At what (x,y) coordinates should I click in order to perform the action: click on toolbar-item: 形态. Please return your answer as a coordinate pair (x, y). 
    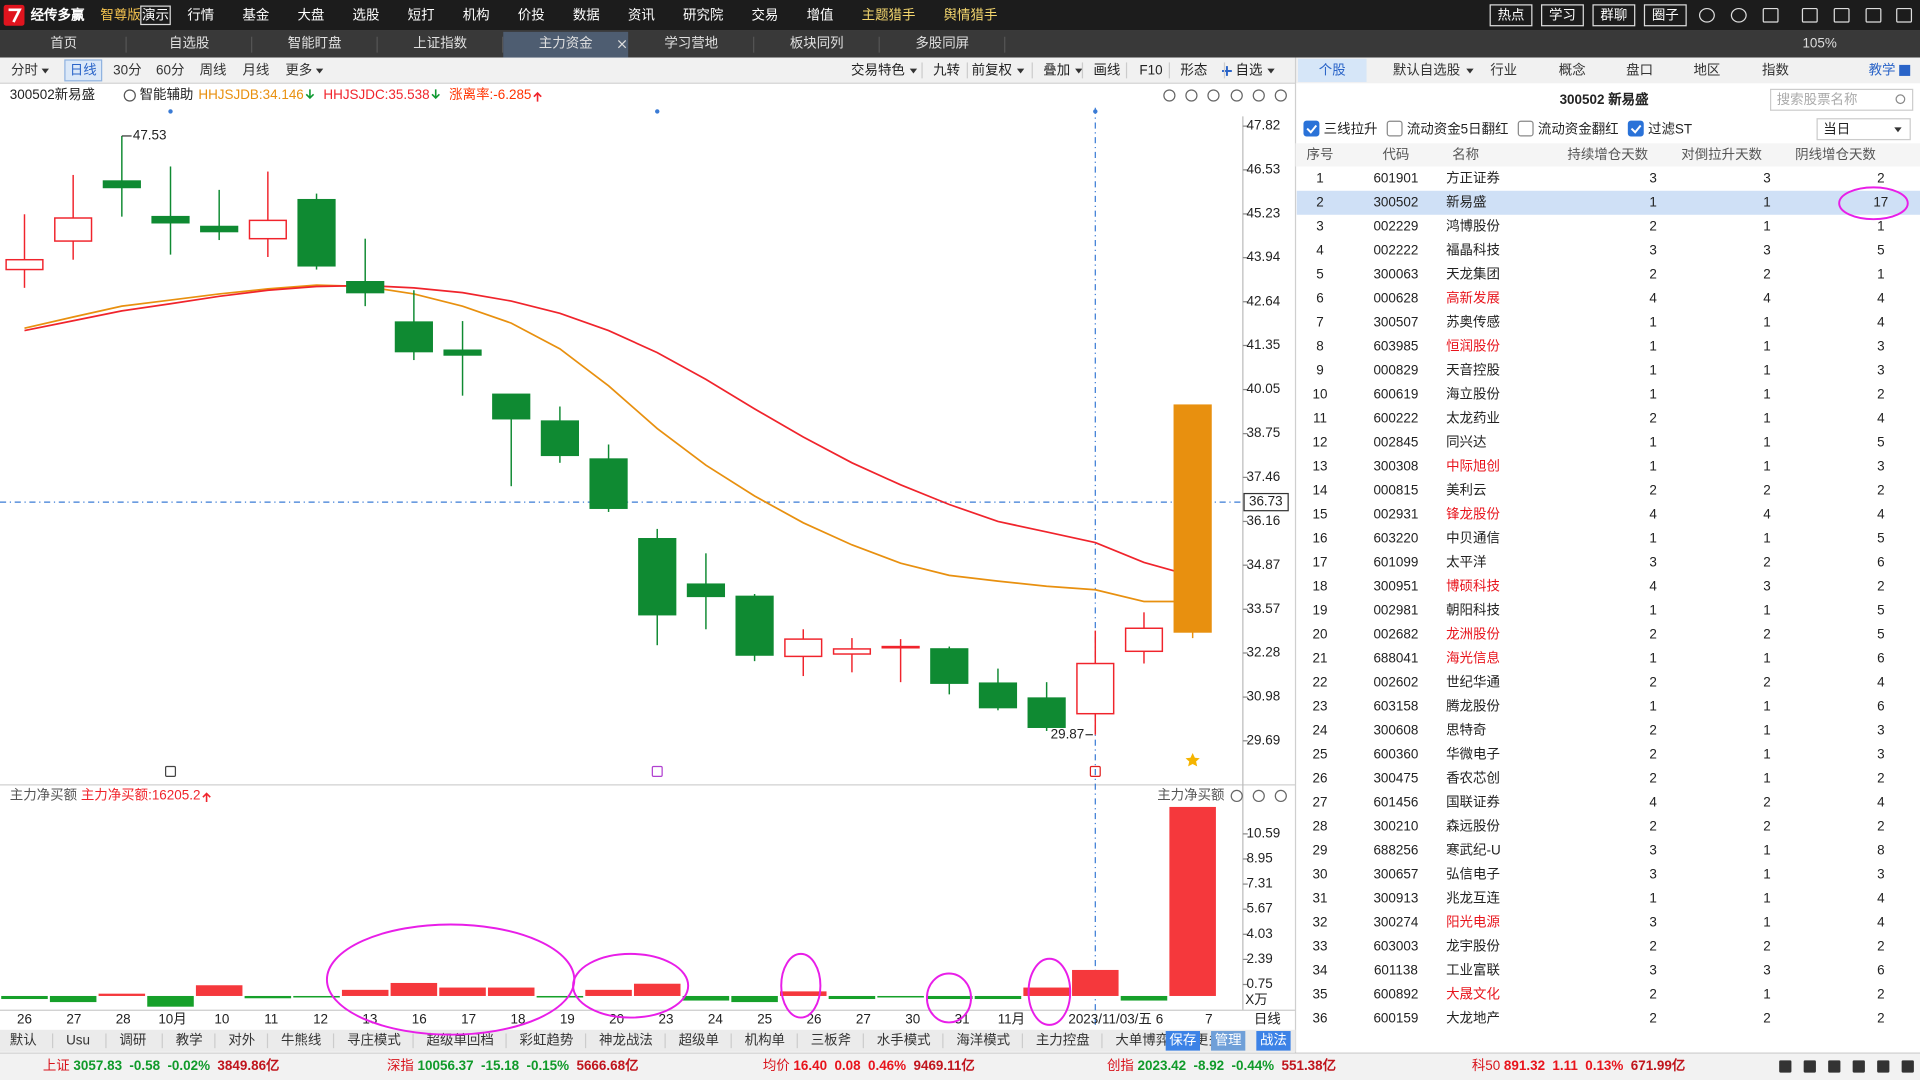
    Looking at the image, I should click on (1193, 70).